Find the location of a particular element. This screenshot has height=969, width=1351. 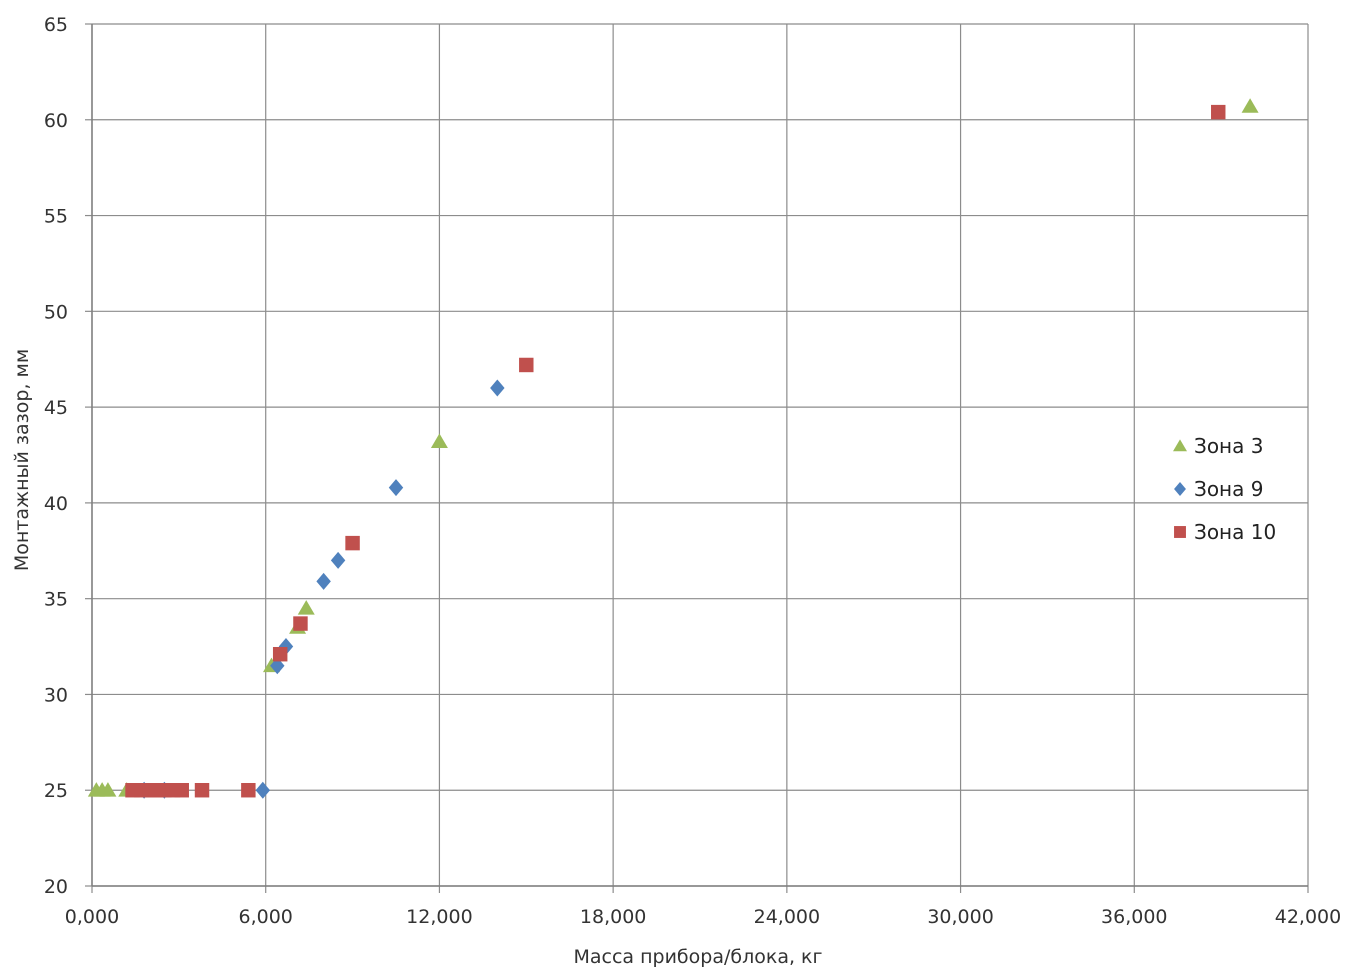

y-tick-label: 25 is located at coordinates (56, 791).